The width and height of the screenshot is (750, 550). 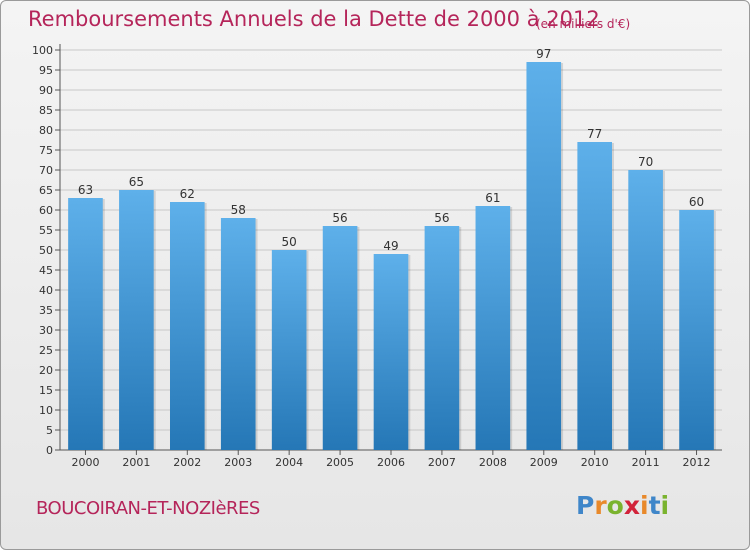 I want to click on y-tick-label: 0, so click(x=49, y=450).